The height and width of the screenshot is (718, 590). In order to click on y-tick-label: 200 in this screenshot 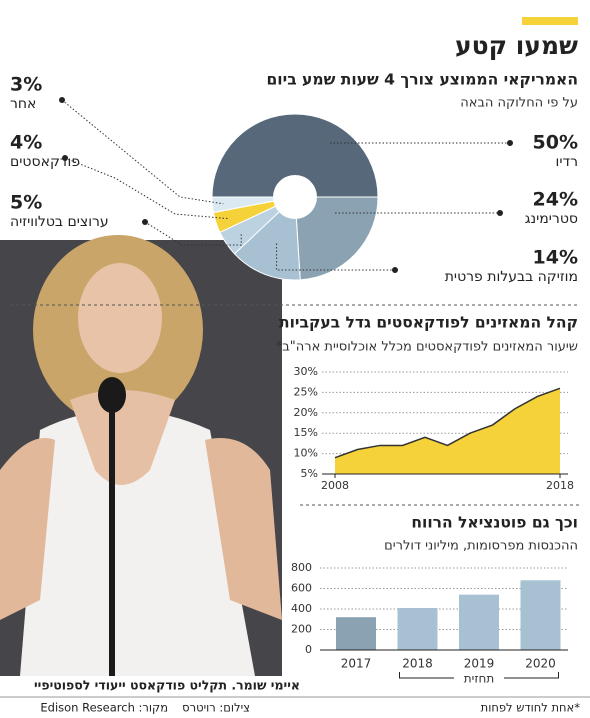, I will do `click(301, 629)`.